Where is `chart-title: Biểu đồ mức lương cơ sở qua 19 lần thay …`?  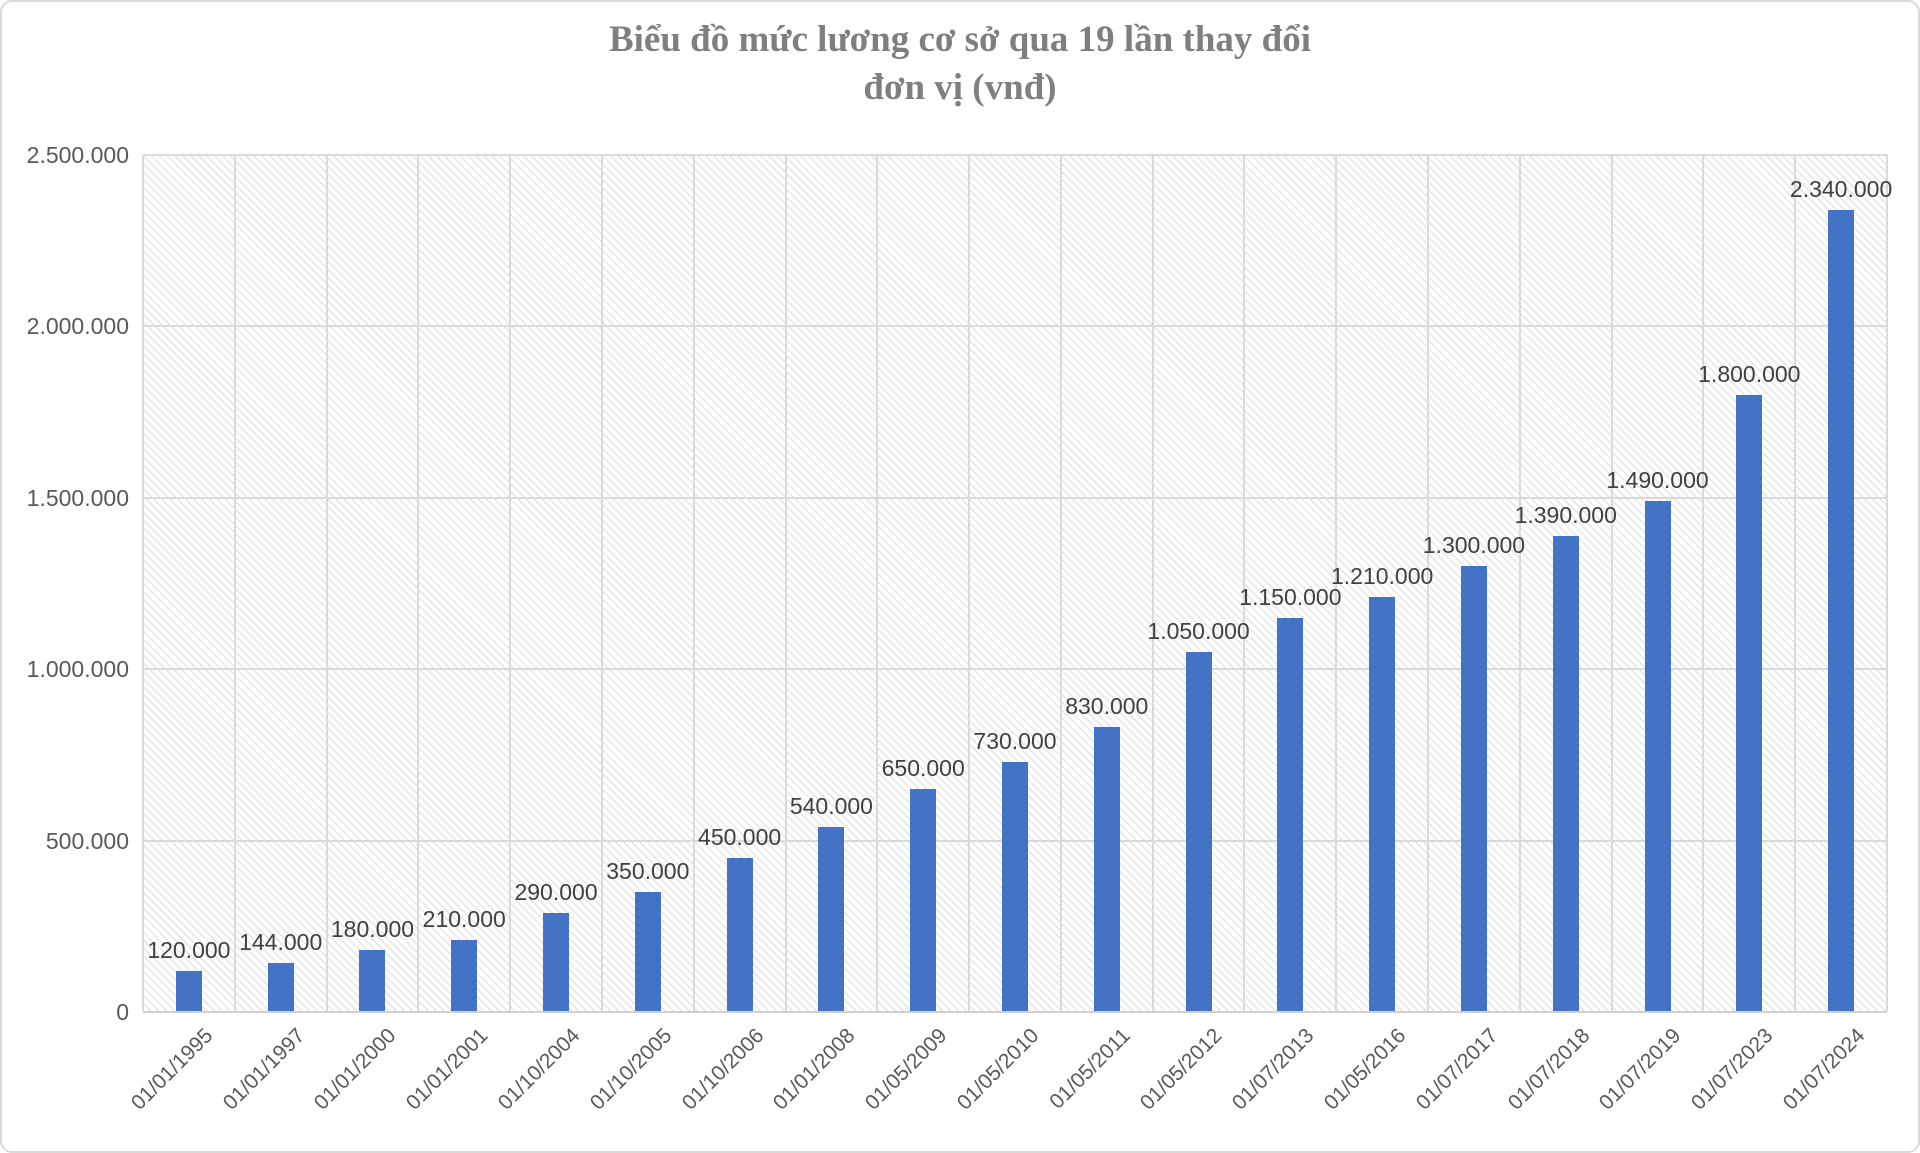 chart-title: Biểu đồ mức lương cơ sở qua 19 lần thay … is located at coordinates (960, 39).